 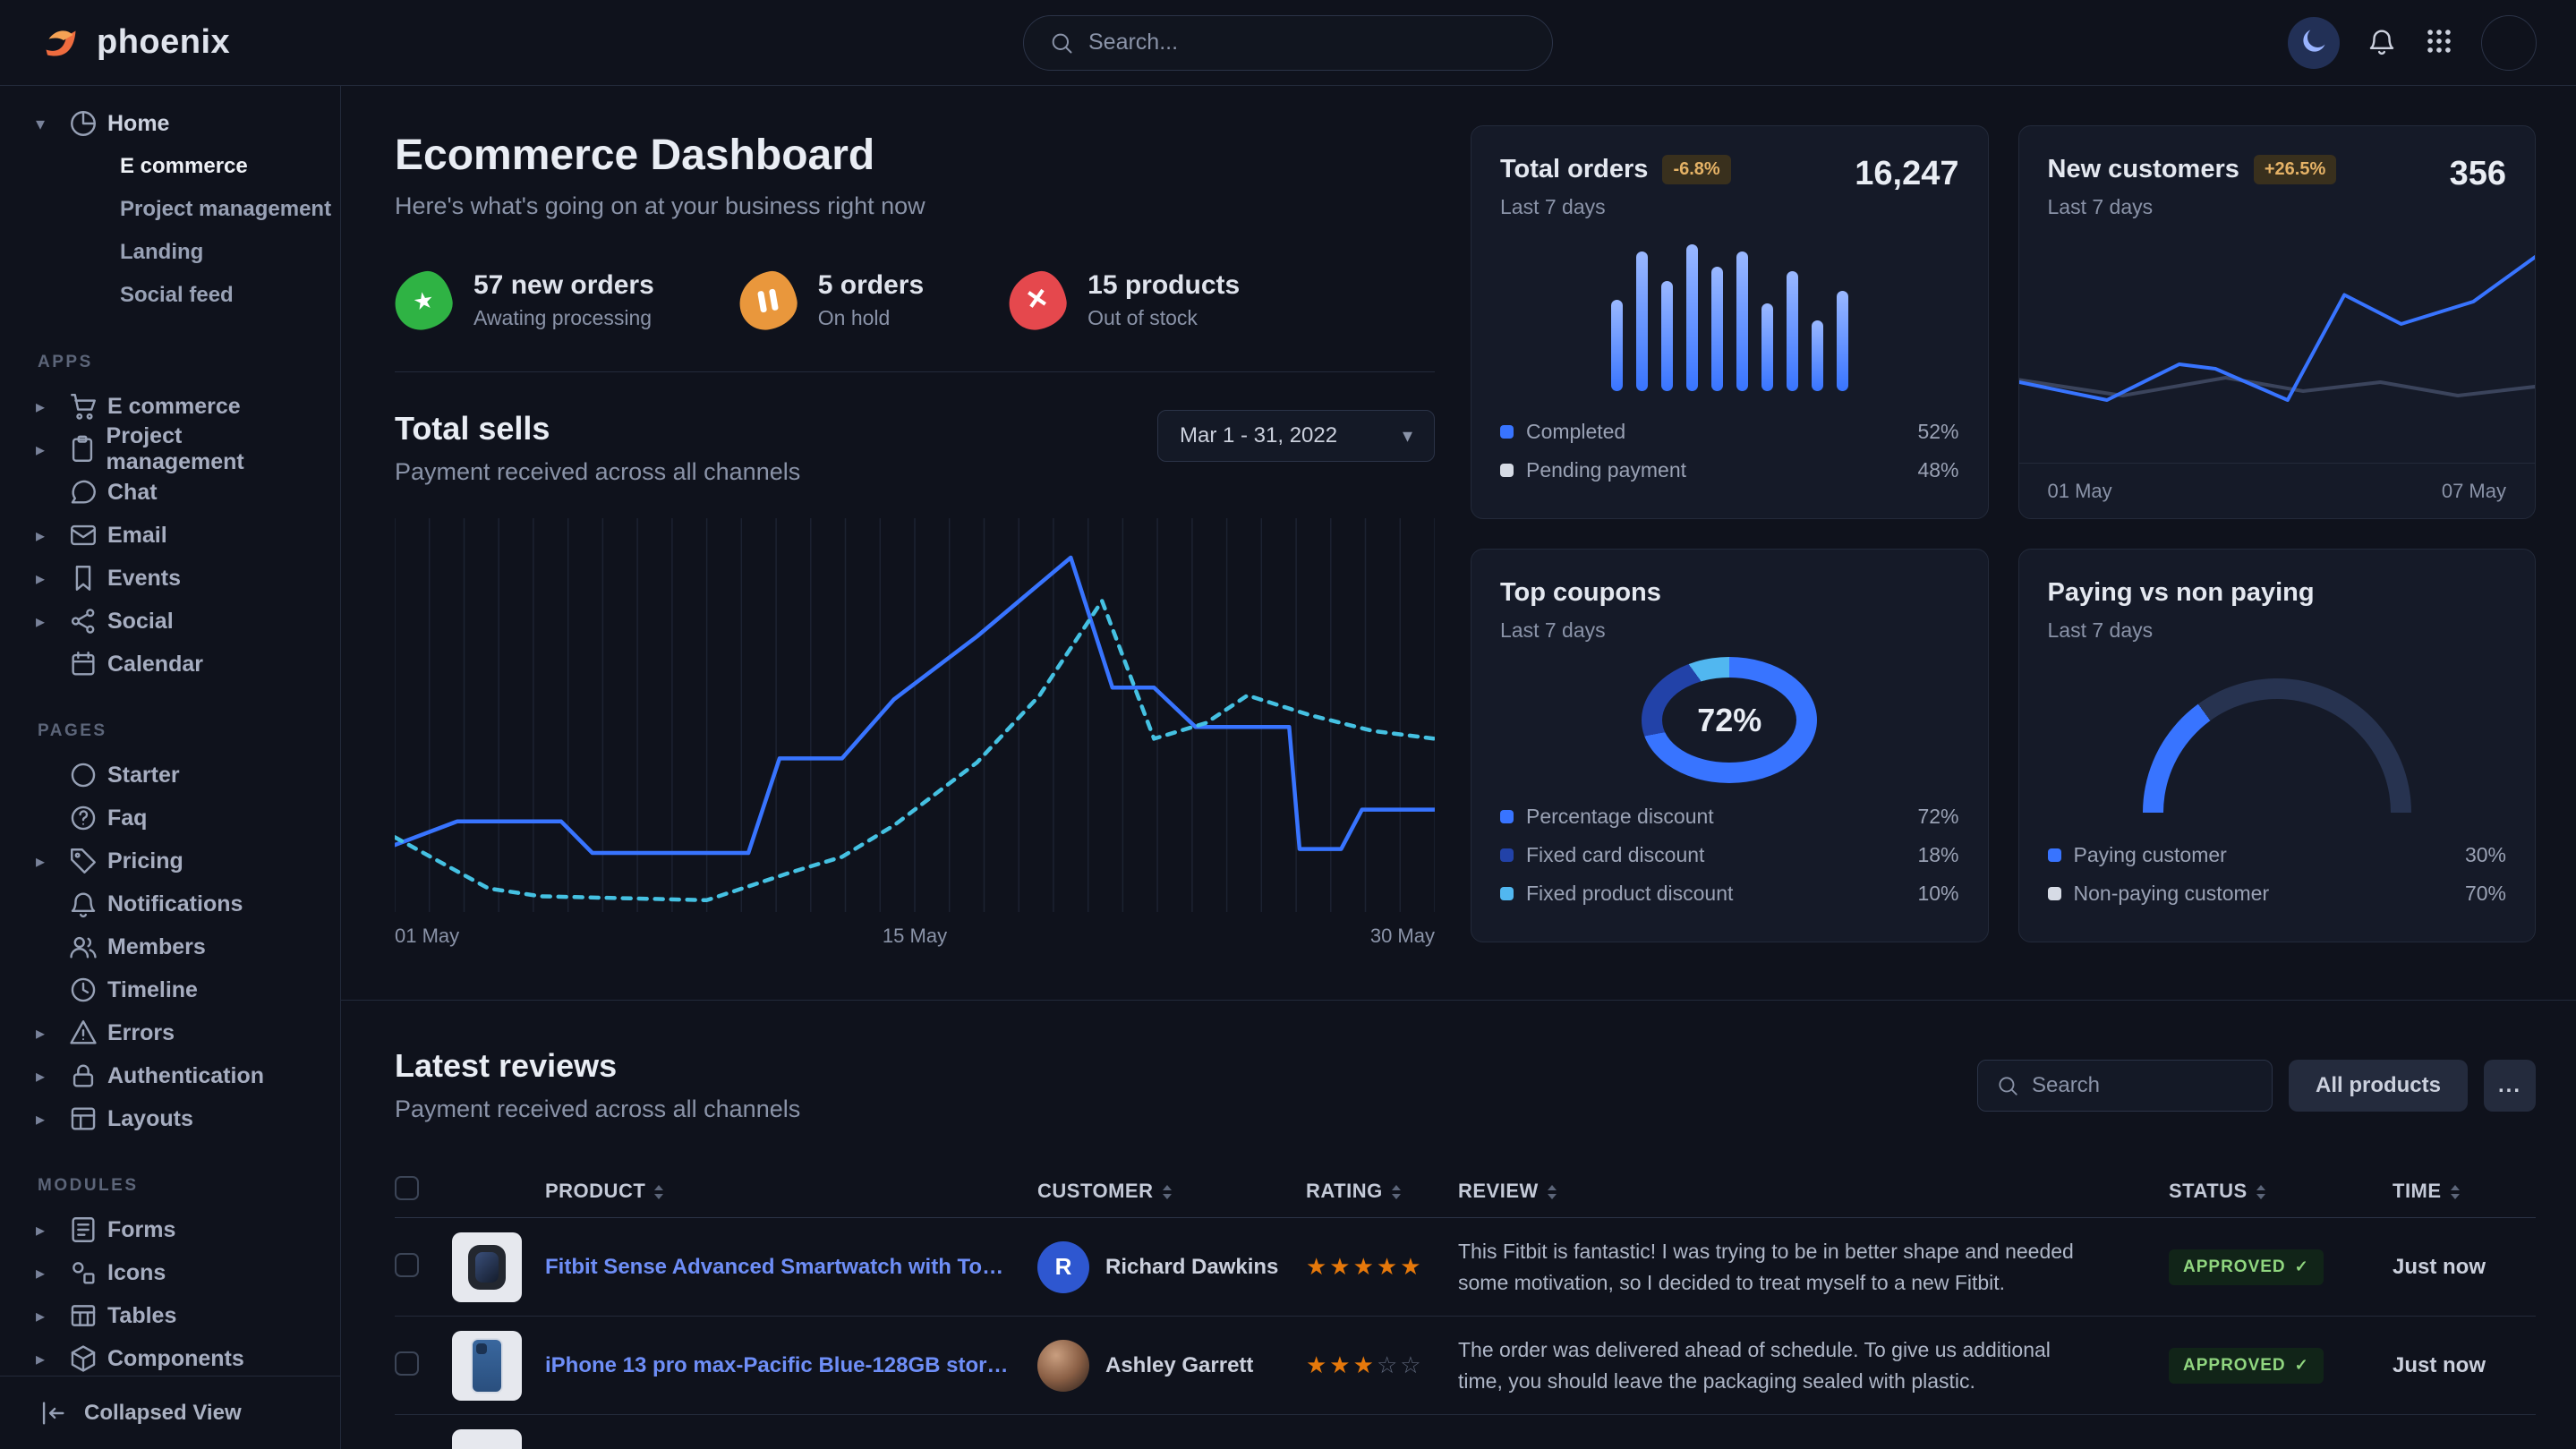 I want to click on reviews-subtitle: Payment received across all channels, so click(x=598, y=1108).